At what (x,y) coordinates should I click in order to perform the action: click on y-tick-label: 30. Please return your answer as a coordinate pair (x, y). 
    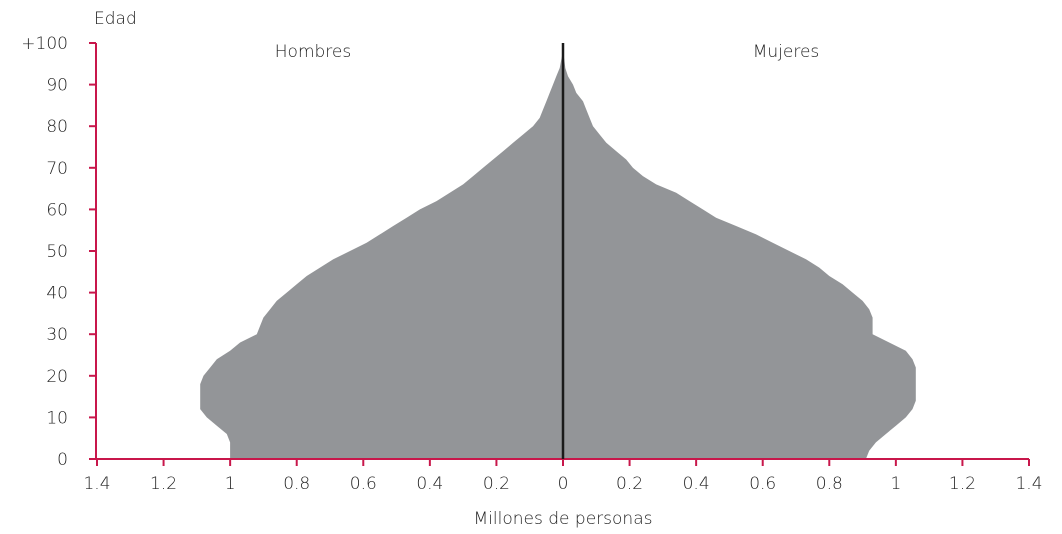
    Looking at the image, I should click on (57, 335).